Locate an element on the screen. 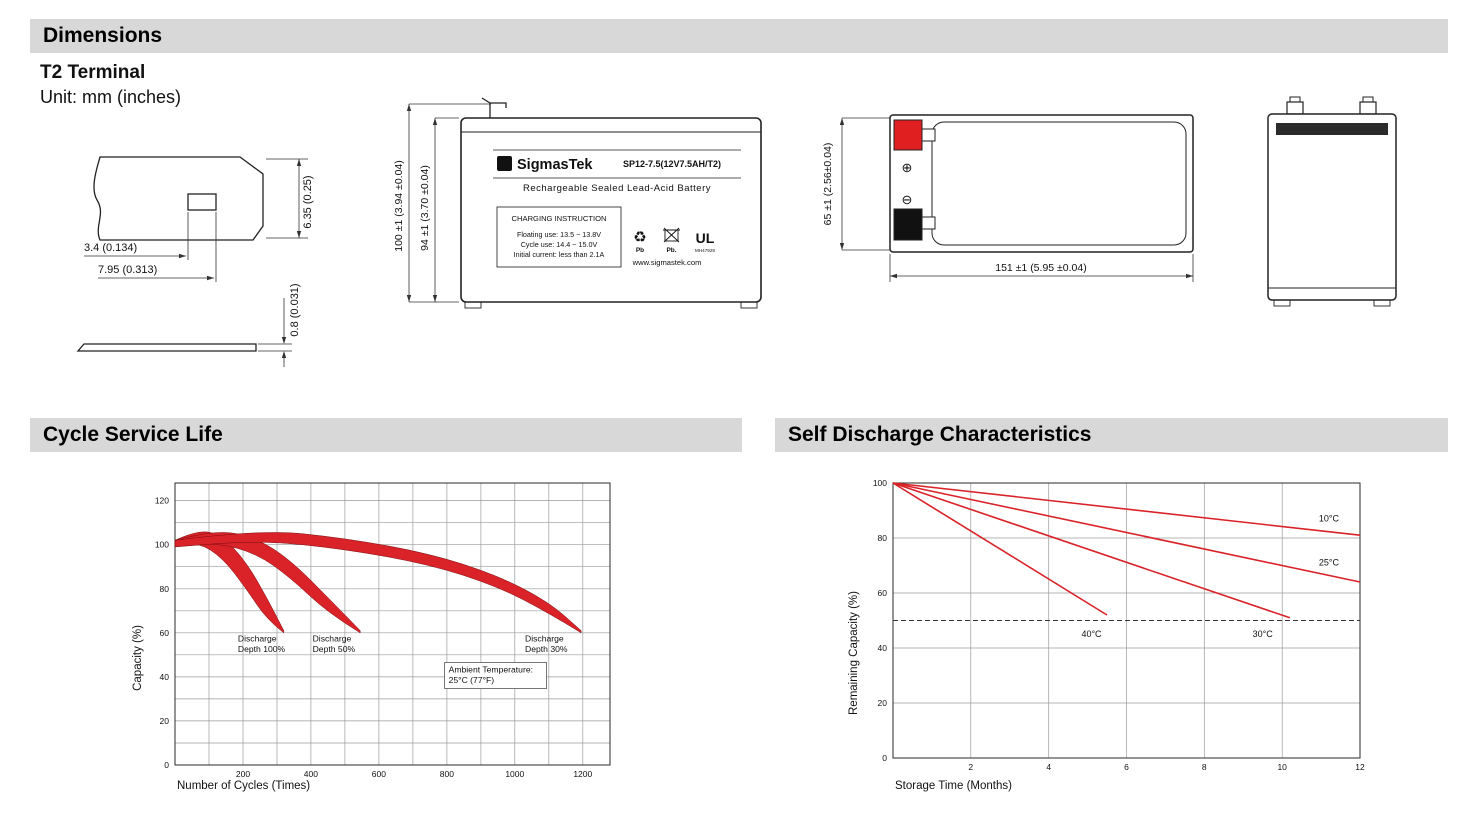 The image size is (1478, 835). cycle-life-section-header: Cycle Service Life is located at coordinates (386, 435).